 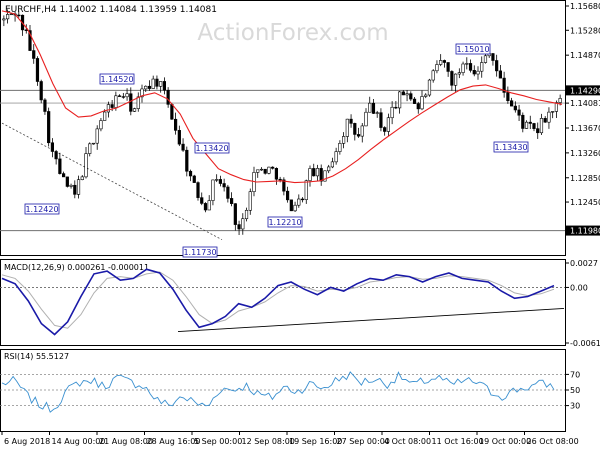 I want to click on rsi-line, so click(x=278, y=392).